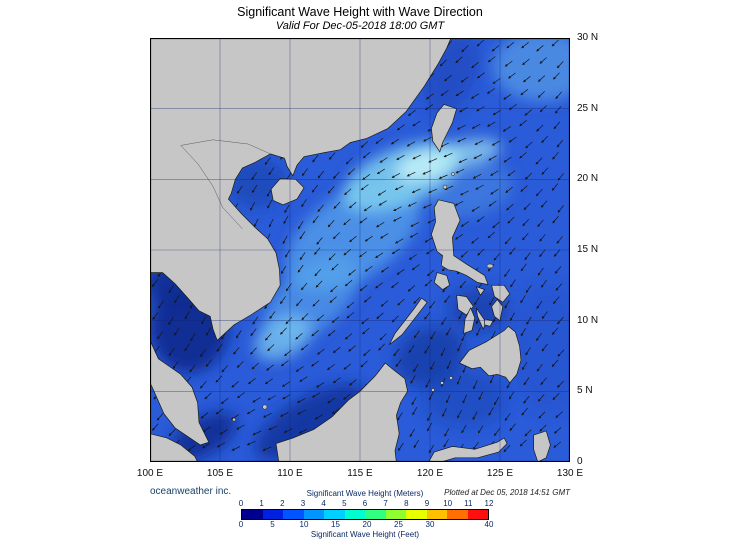  What do you see at coordinates (490, 266) in the screenshot?
I see `island-catanduanes` at bounding box center [490, 266].